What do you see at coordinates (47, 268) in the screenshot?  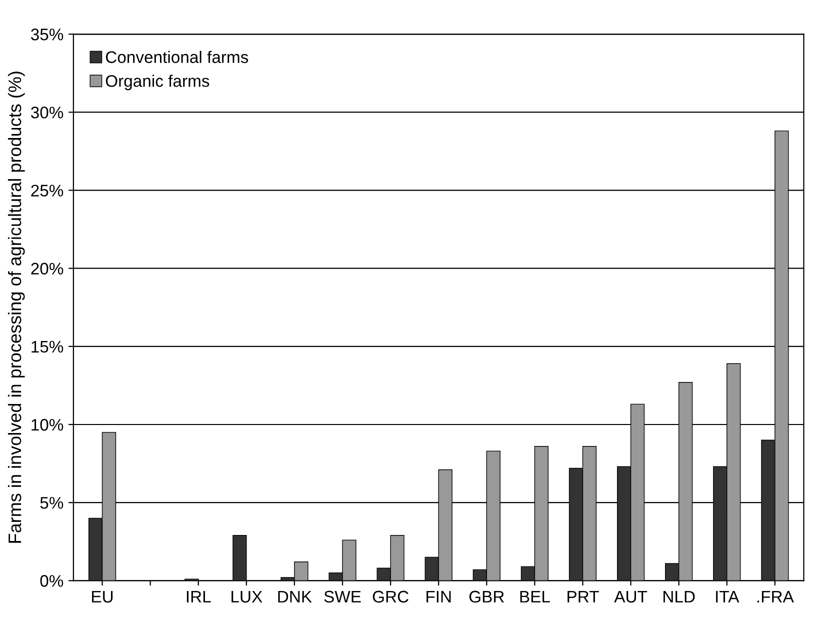 I see `y-tick-label: 20%` at bounding box center [47, 268].